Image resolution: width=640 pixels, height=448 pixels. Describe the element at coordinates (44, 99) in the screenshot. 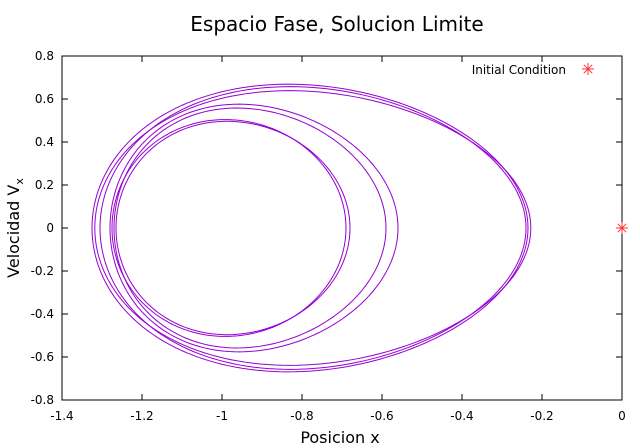

I see `y-tick-label: 0.6` at that location.